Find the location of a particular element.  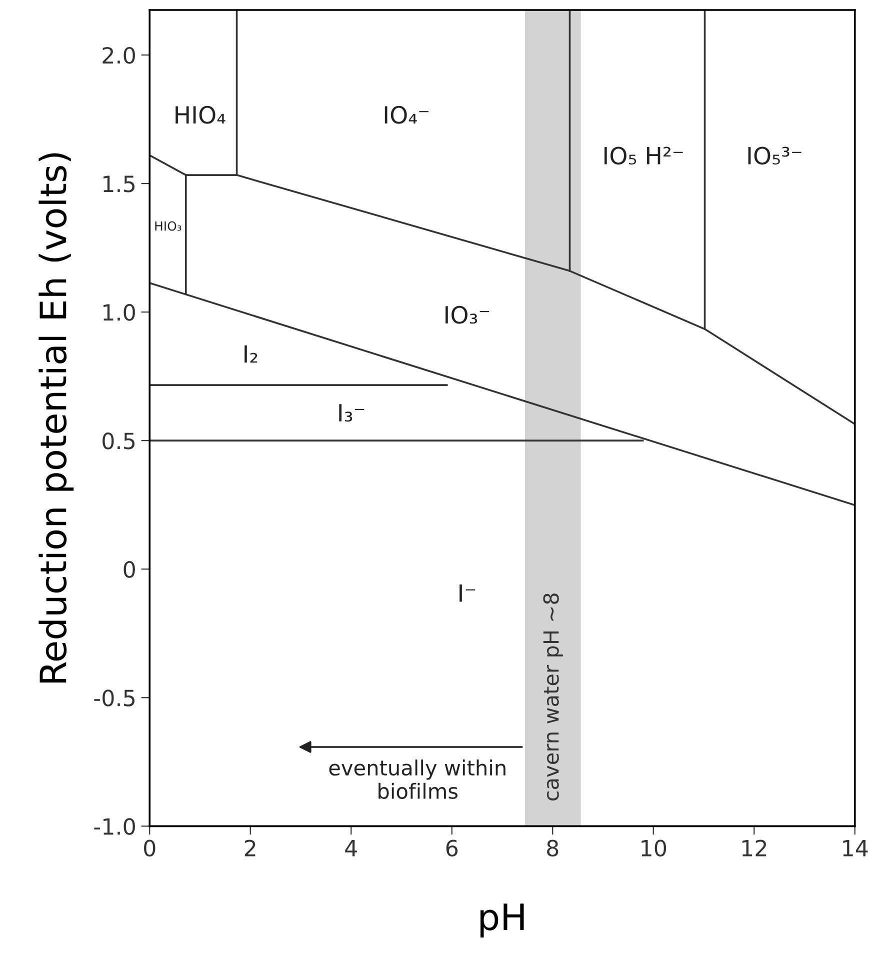

x-tick-label: 4 is located at coordinates (351, 848).